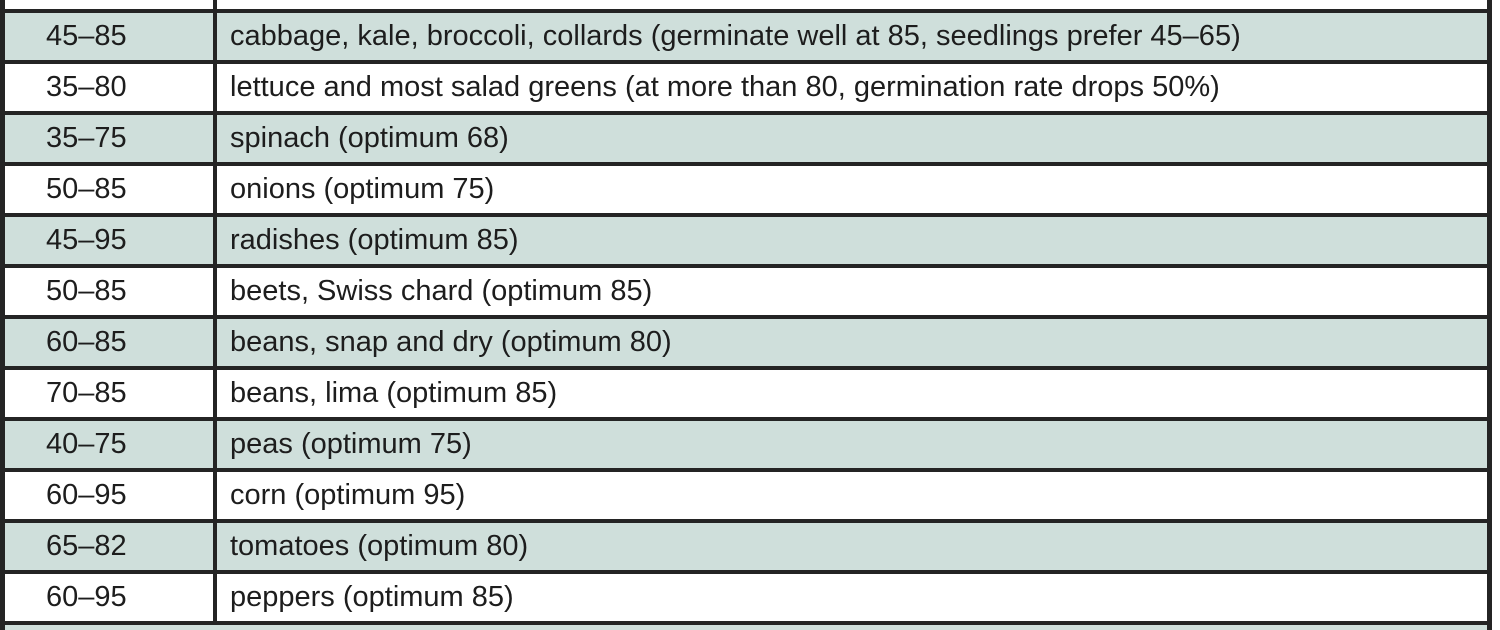 The height and width of the screenshot is (630, 1500). I want to click on table-row: 35–75 spinach (optimum 68), so click(746, 136).